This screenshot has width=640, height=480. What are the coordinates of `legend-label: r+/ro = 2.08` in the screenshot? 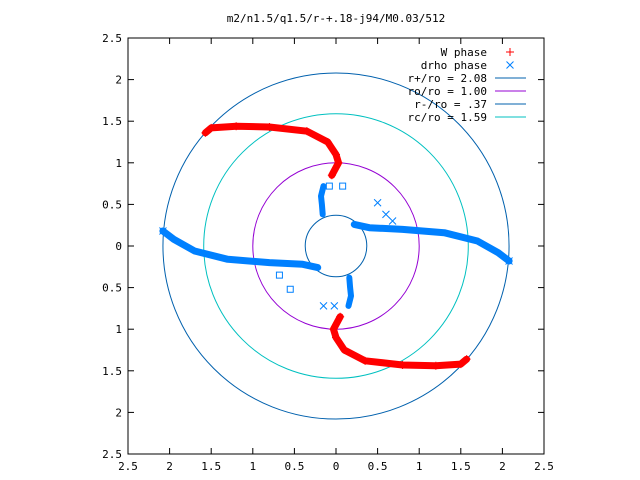 It's located at (447, 78).